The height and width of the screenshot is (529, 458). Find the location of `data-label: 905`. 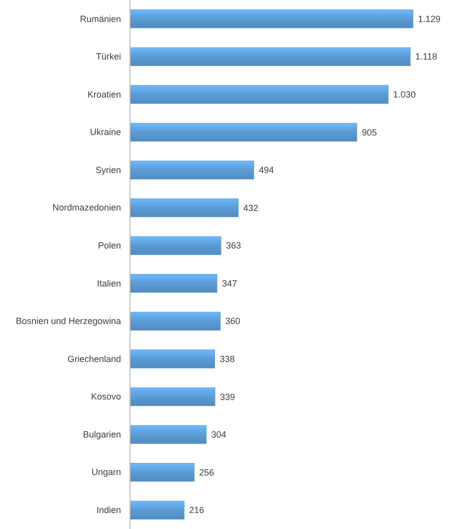

data-label: 905 is located at coordinates (369, 132).